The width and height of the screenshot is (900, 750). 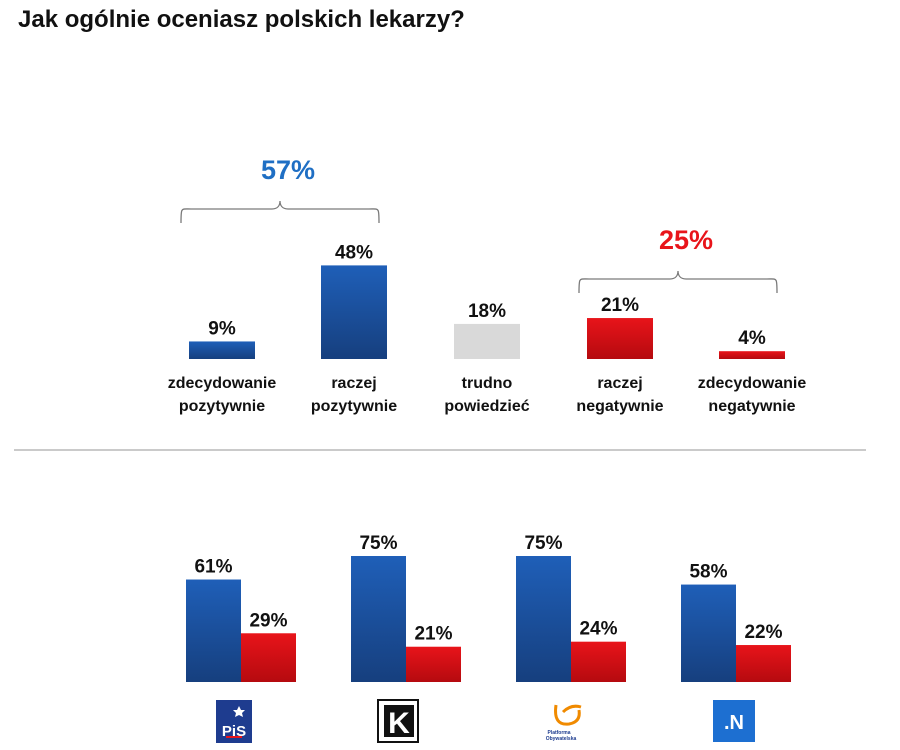 What do you see at coordinates (488, 607) in the screenshot?
I see `party-rating-chart: 61% 29% 75% 21% 75% 24% 58% 22%` at bounding box center [488, 607].